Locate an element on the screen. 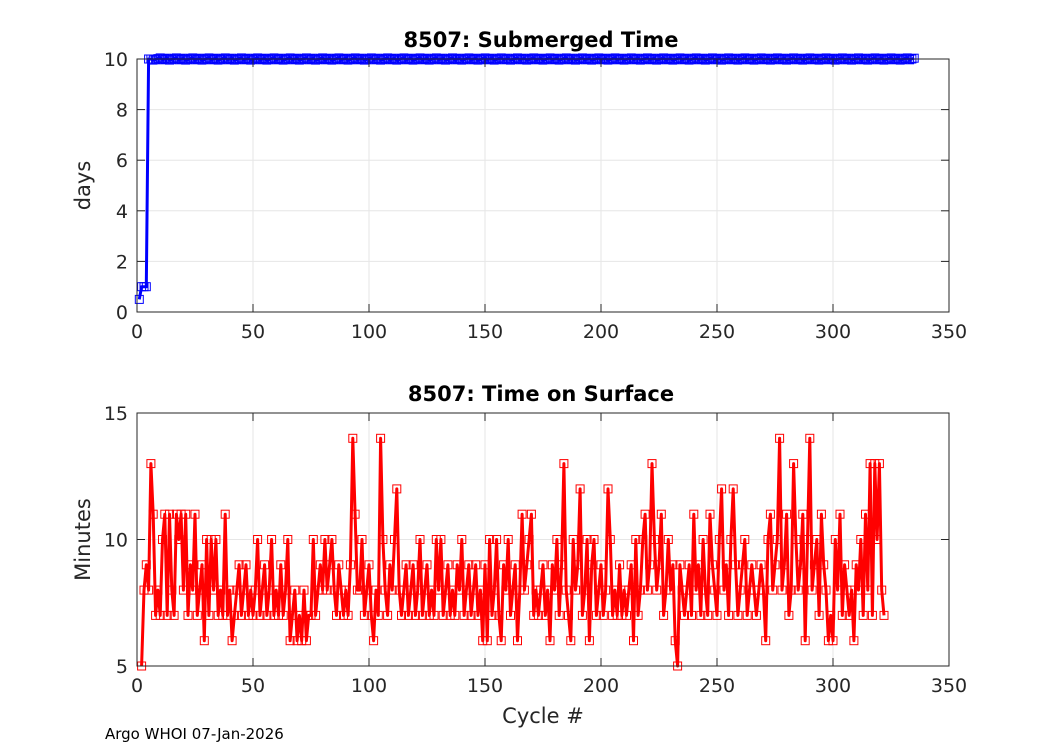  x-tick-label: 250 is located at coordinates (717, 686).